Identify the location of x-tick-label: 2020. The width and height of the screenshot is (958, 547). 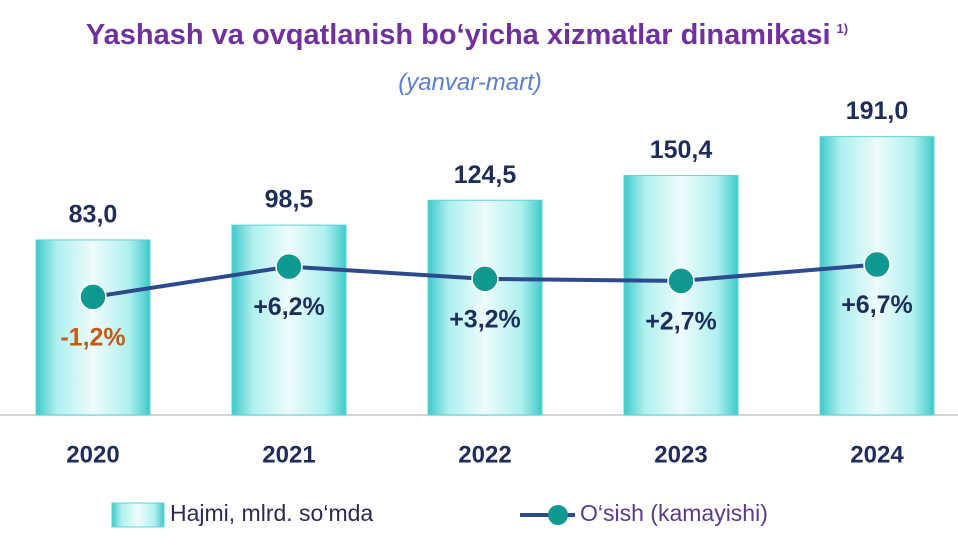
(92, 454).